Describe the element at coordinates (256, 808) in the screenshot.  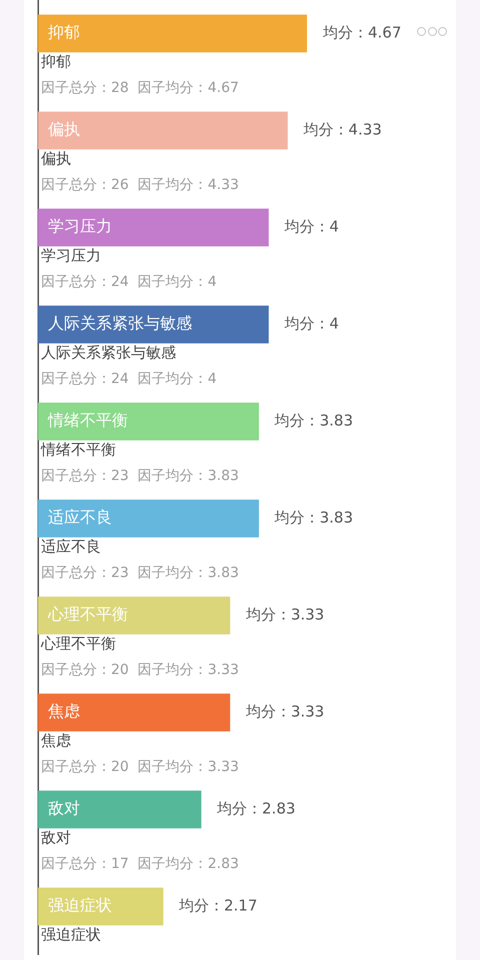
I see `data-label: 均分：2.83` at that location.